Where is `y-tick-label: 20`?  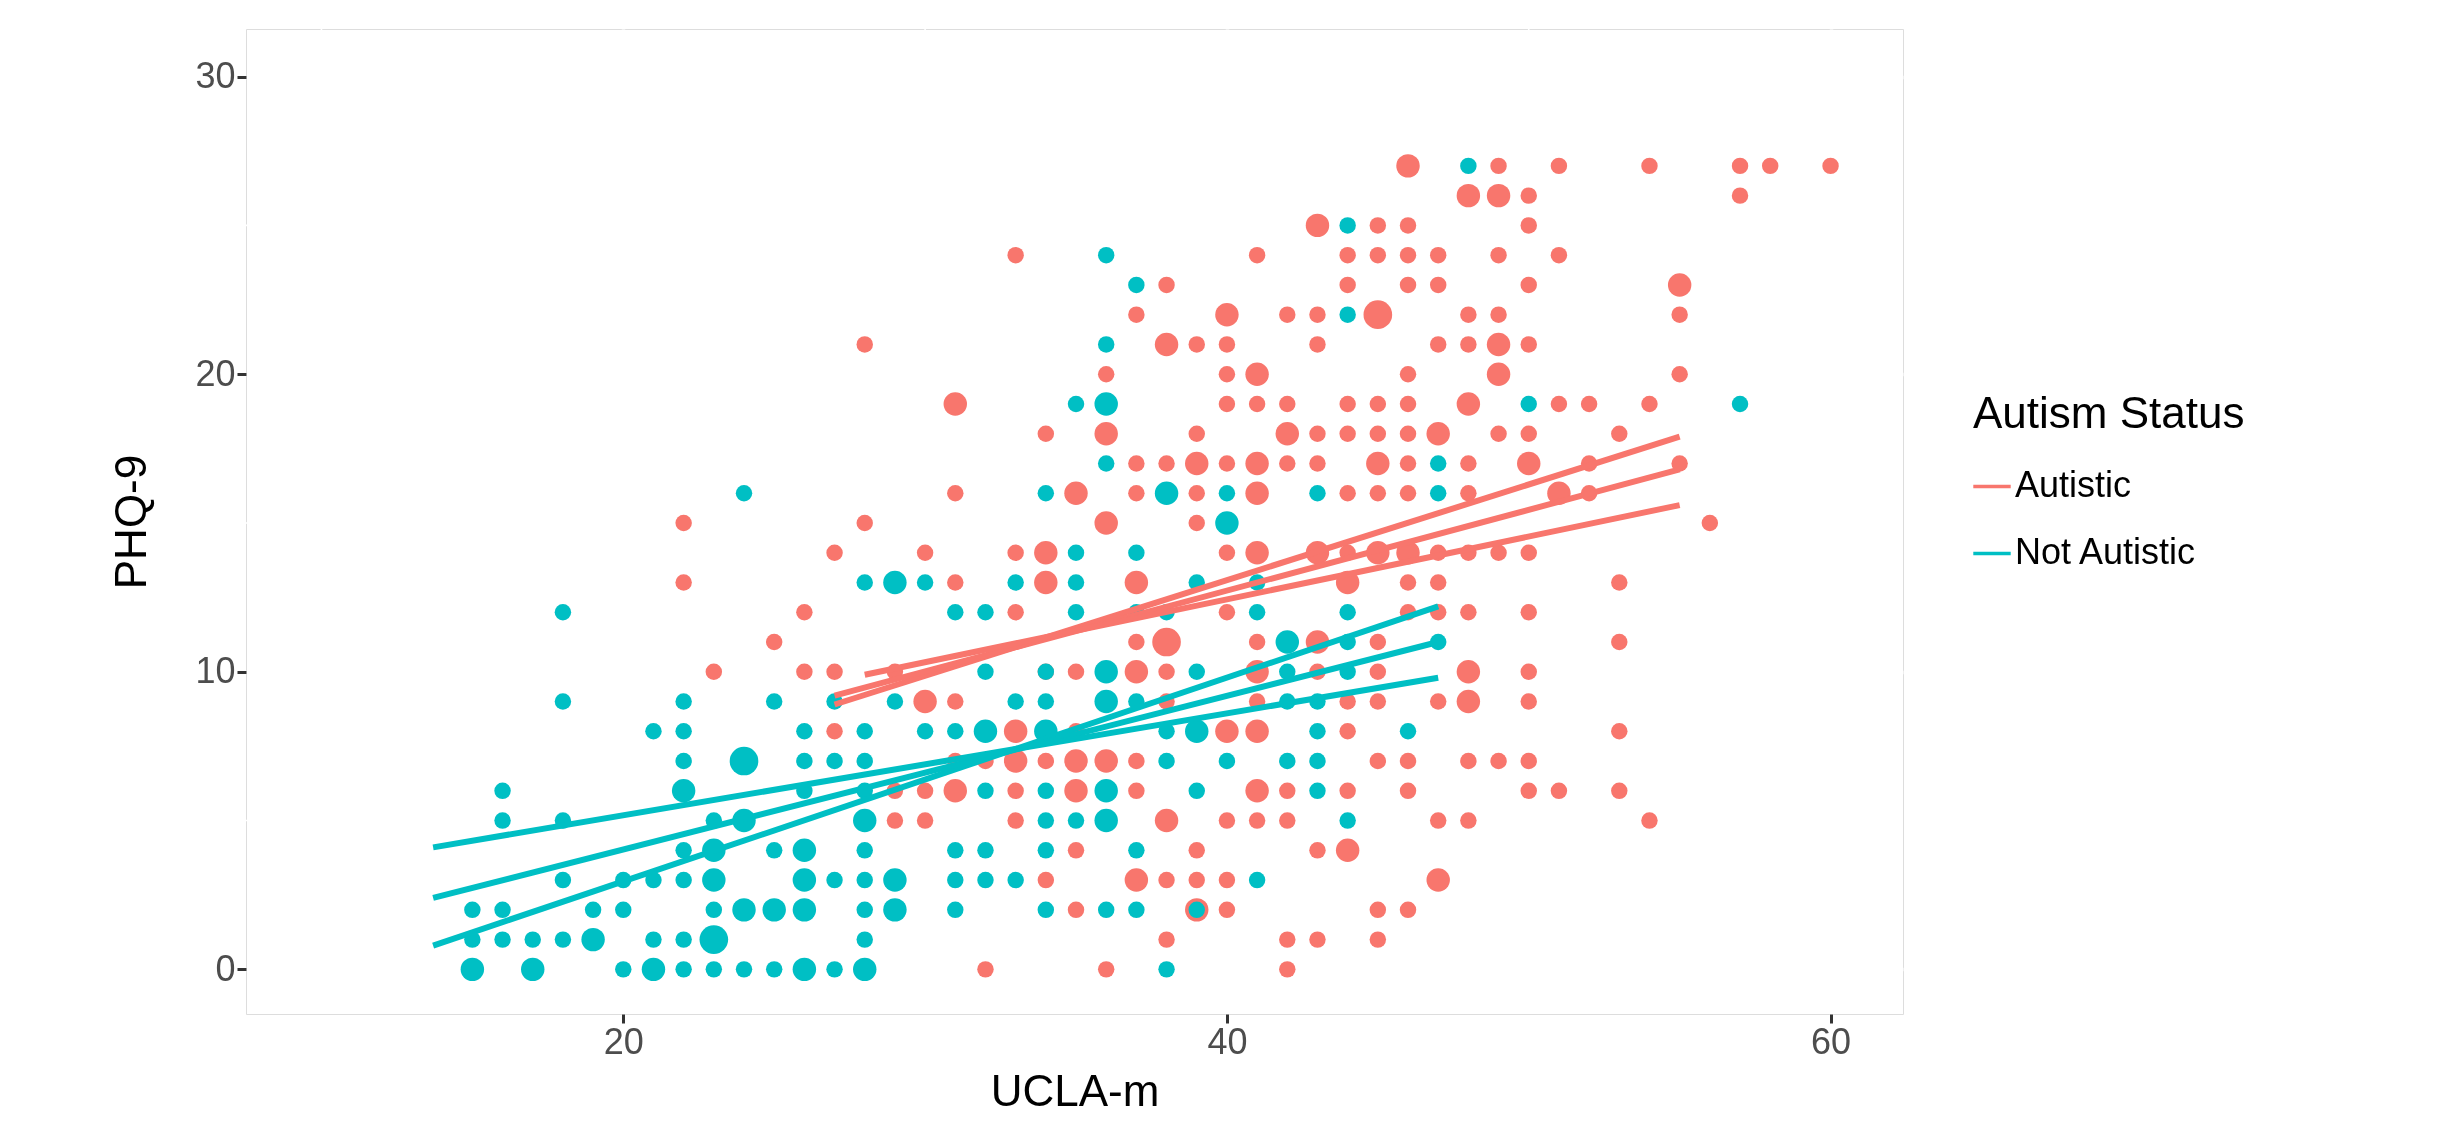 y-tick-label: 20 is located at coordinates (215, 373).